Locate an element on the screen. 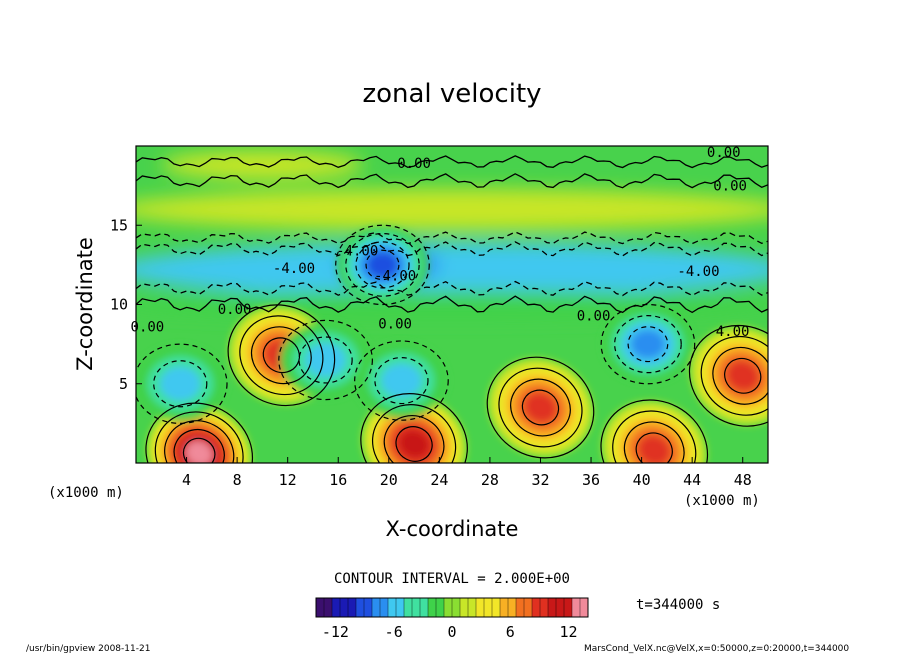 The height and width of the screenshot is (654, 904). colorbar-ticks: -12 -6 0 6 12 is located at coordinates (450, 632).